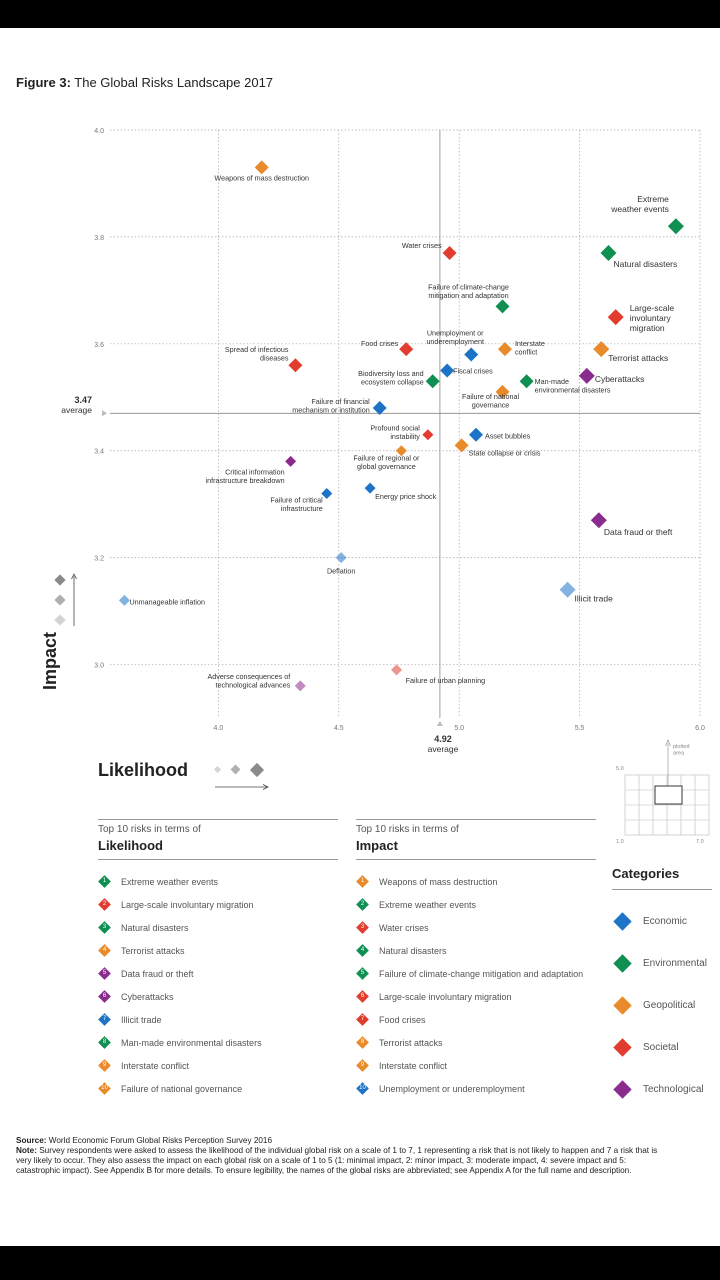  Describe the element at coordinates (386, 462) in the screenshot. I see `label-failure-of-regional-or-global-governance: Failure of regional or global governance` at that location.